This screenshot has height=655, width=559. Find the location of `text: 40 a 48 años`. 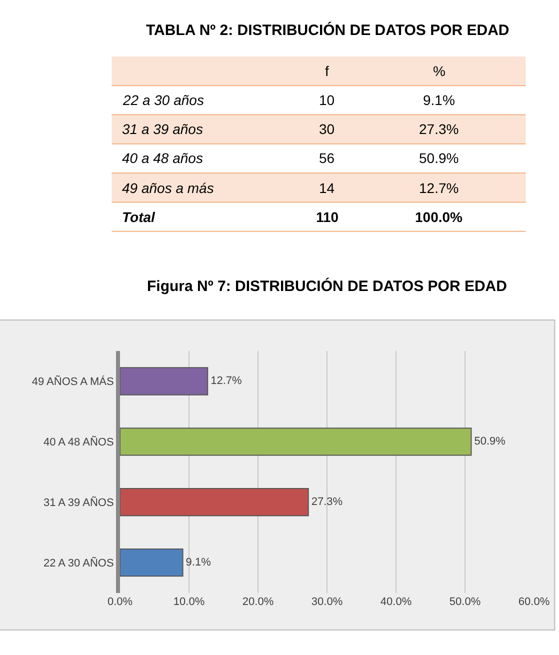

text: 40 a 48 años is located at coordinates (162, 158).